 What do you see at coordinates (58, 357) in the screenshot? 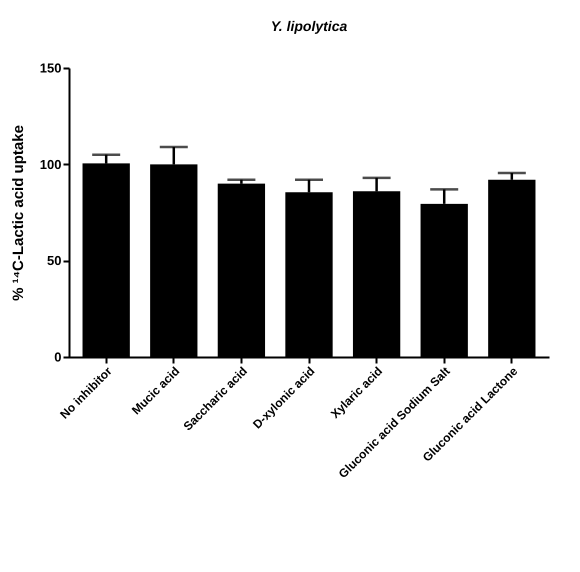
I see `y-tick-label: 0` at bounding box center [58, 357].